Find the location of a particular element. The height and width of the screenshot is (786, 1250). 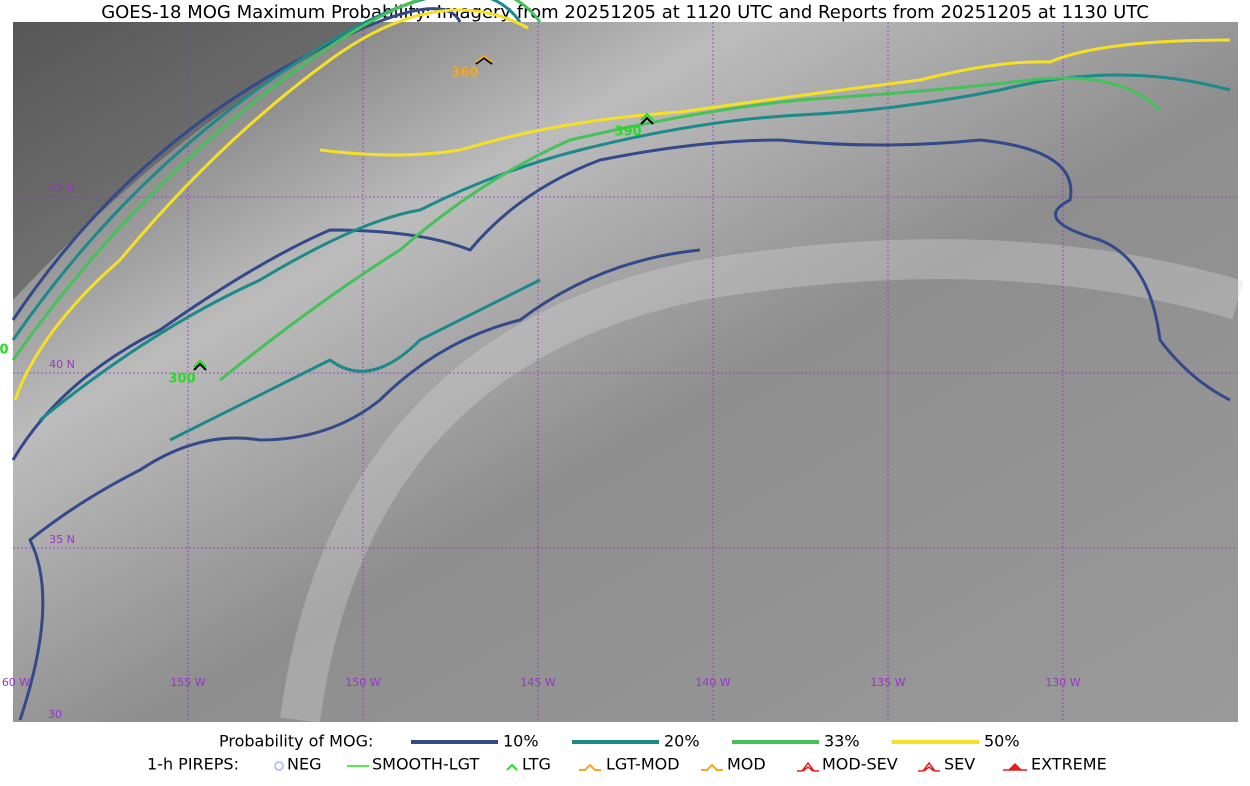

pirep-label: 0 is located at coordinates (4, 350).